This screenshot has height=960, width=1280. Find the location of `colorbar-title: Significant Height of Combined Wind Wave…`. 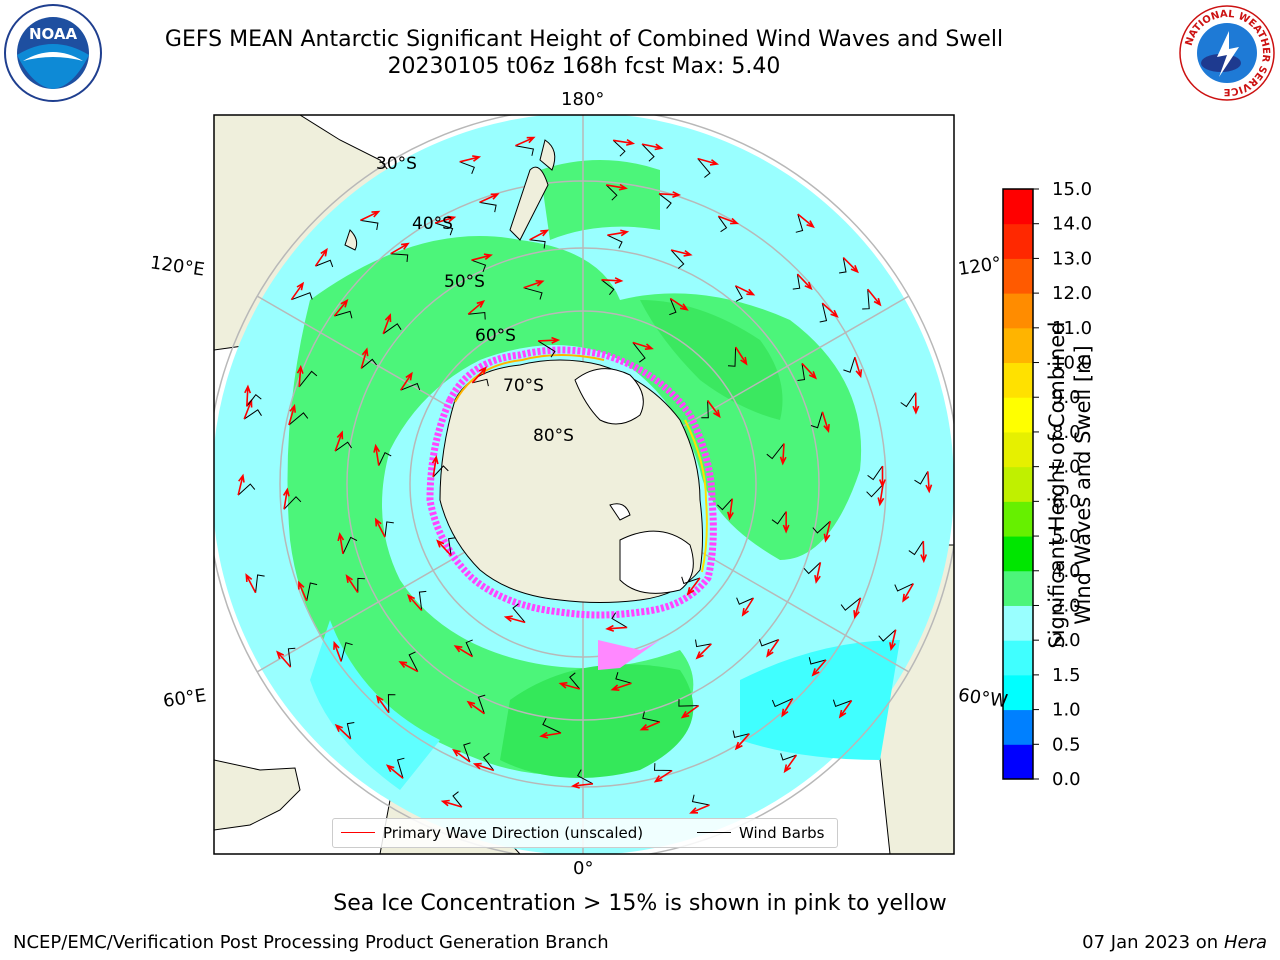

colorbar-title: Significant Height of Combined Wind Wave… is located at coordinates (1070, 485).